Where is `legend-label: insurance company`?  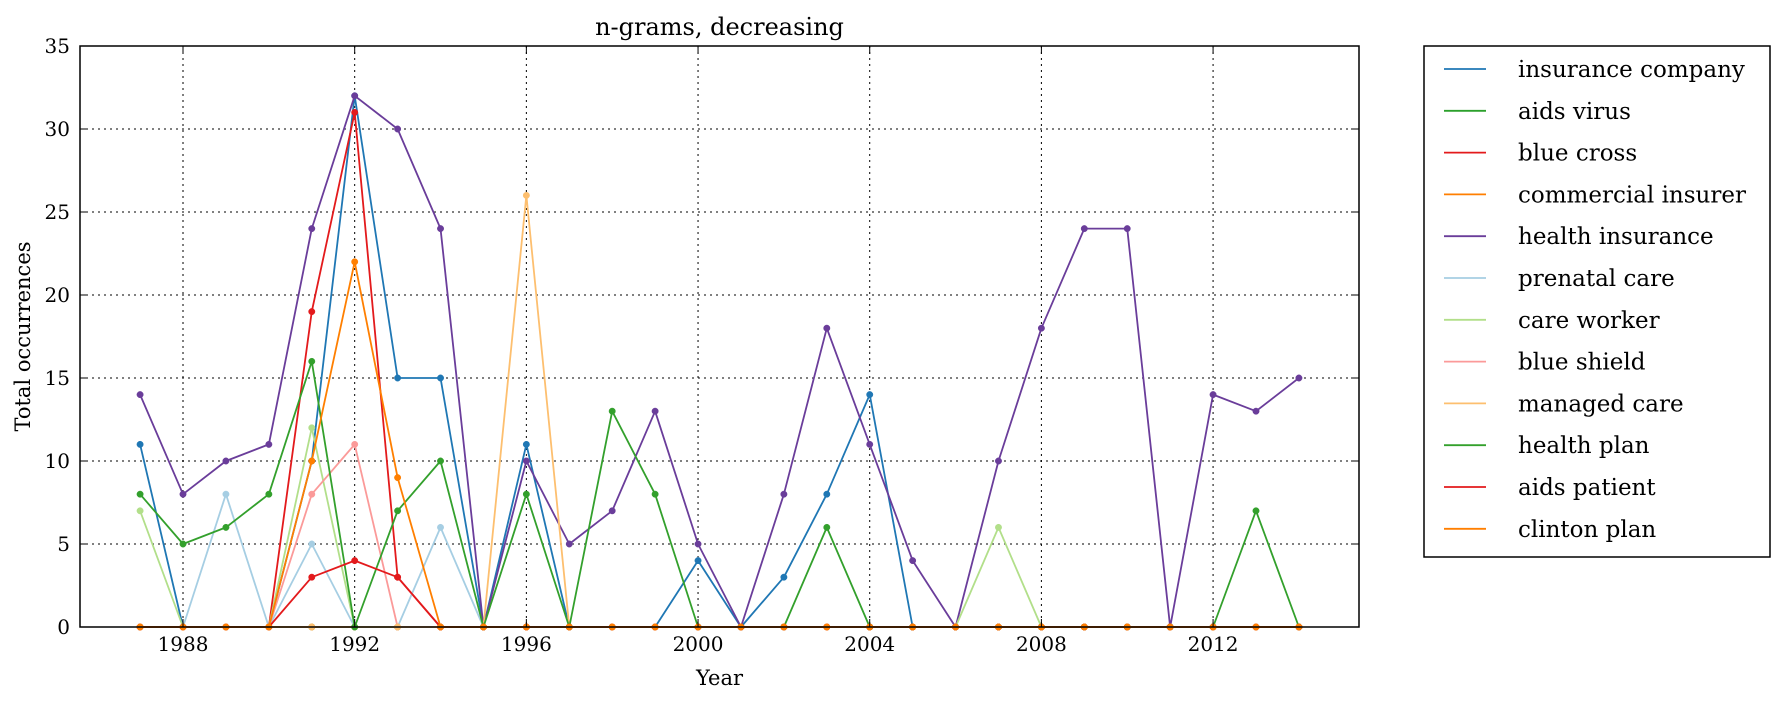
legend-label: insurance company is located at coordinates (1631, 70).